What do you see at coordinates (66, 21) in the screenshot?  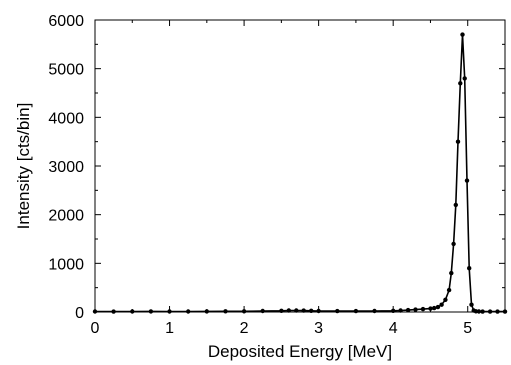 I see `y-tick-label: 6000` at bounding box center [66, 21].